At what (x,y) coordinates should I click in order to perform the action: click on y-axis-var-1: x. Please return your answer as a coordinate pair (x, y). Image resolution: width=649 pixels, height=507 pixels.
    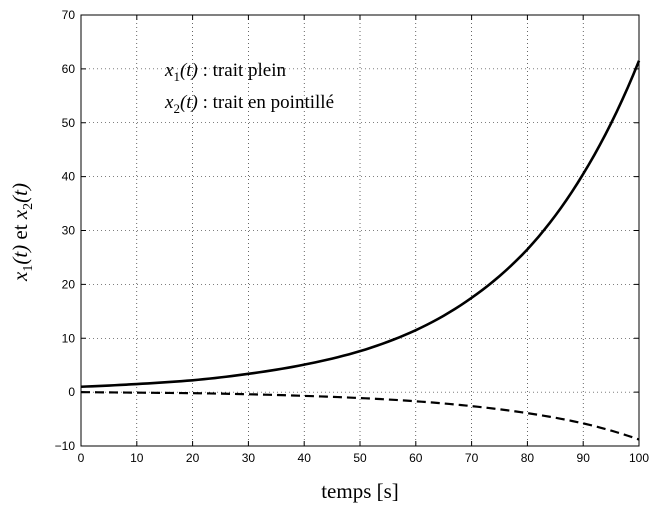
    Looking at the image, I should click on (20, 276).